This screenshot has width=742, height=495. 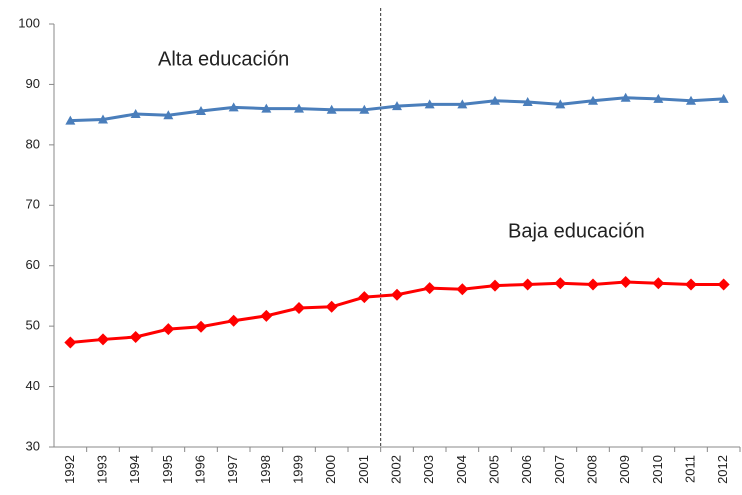 What do you see at coordinates (526, 469) in the screenshot?
I see `x-tick-label: 2006` at bounding box center [526, 469].